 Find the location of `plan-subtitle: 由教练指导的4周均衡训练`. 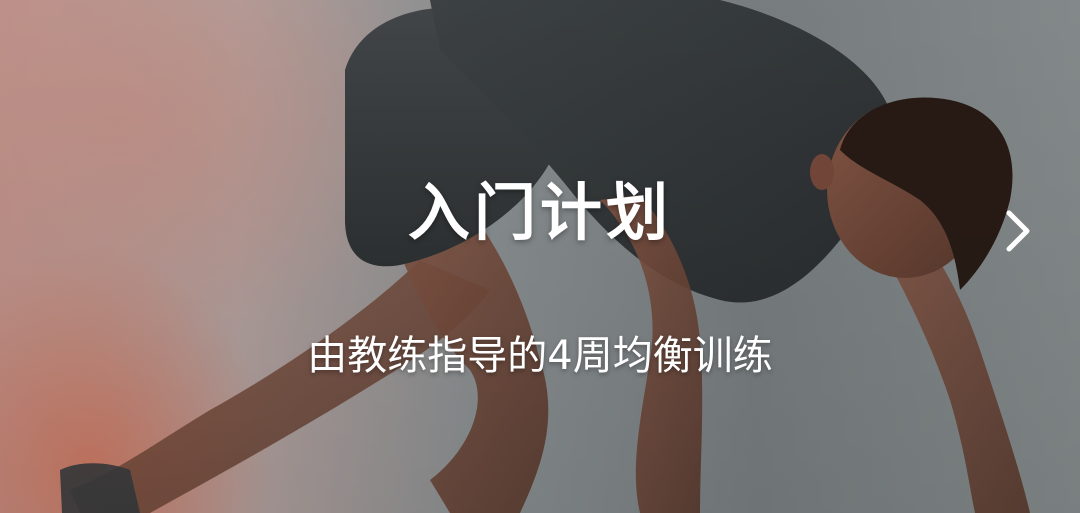

plan-subtitle: 由教练指导的4周均衡训练 is located at coordinates (540, 356).